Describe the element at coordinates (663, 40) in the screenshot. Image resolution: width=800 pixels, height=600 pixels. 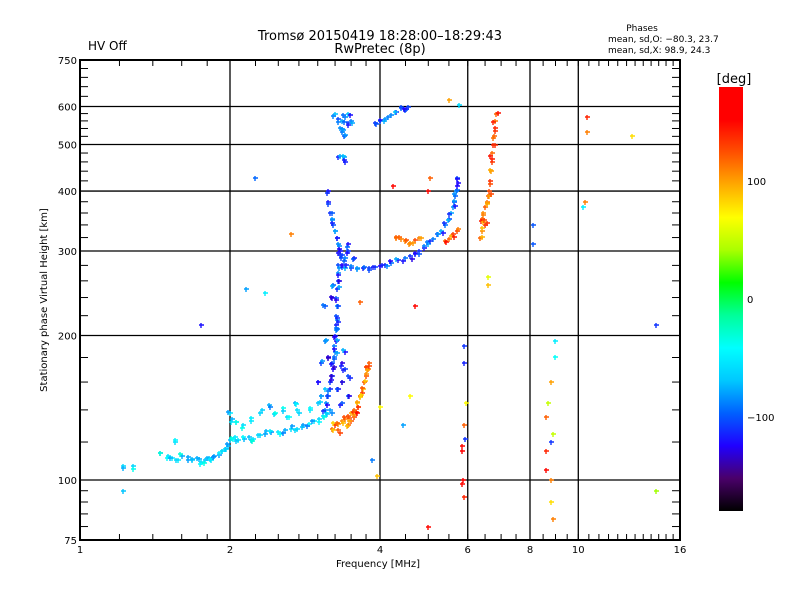
I see `stats-o-mode: mean, sd,O: −80.3, 23.7` at that location.